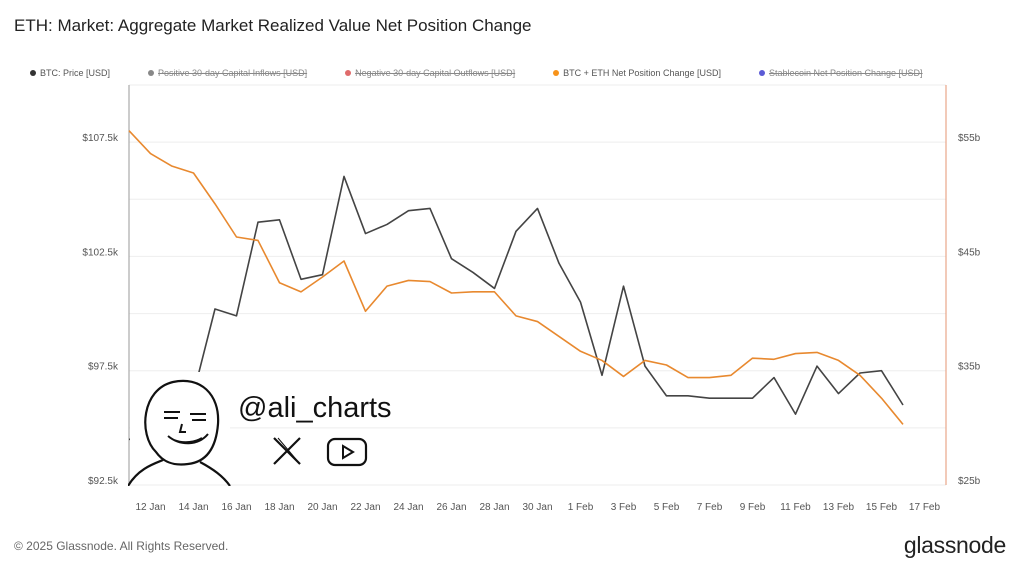 This screenshot has width=1024, height=570. What do you see at coordinates (233, 73) in the screenshot?
I see `legend-label: Positive 30-day Capital Inflows [USD]` at bounding box center [233, 73].